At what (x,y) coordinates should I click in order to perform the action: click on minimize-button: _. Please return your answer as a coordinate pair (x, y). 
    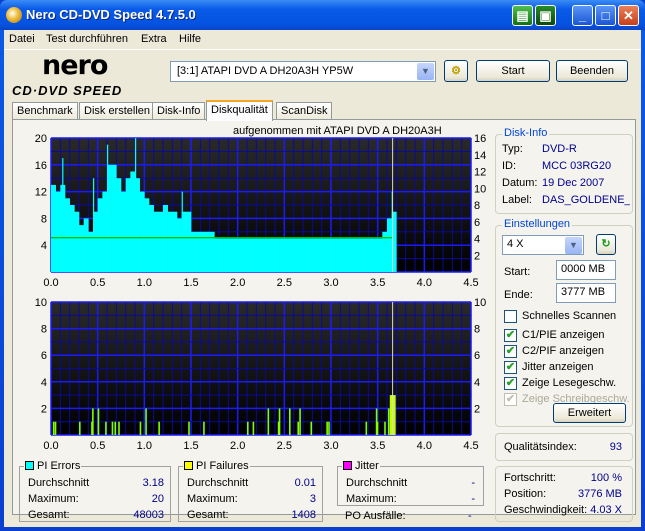
    Looking at the image, I should click on (582, 15).